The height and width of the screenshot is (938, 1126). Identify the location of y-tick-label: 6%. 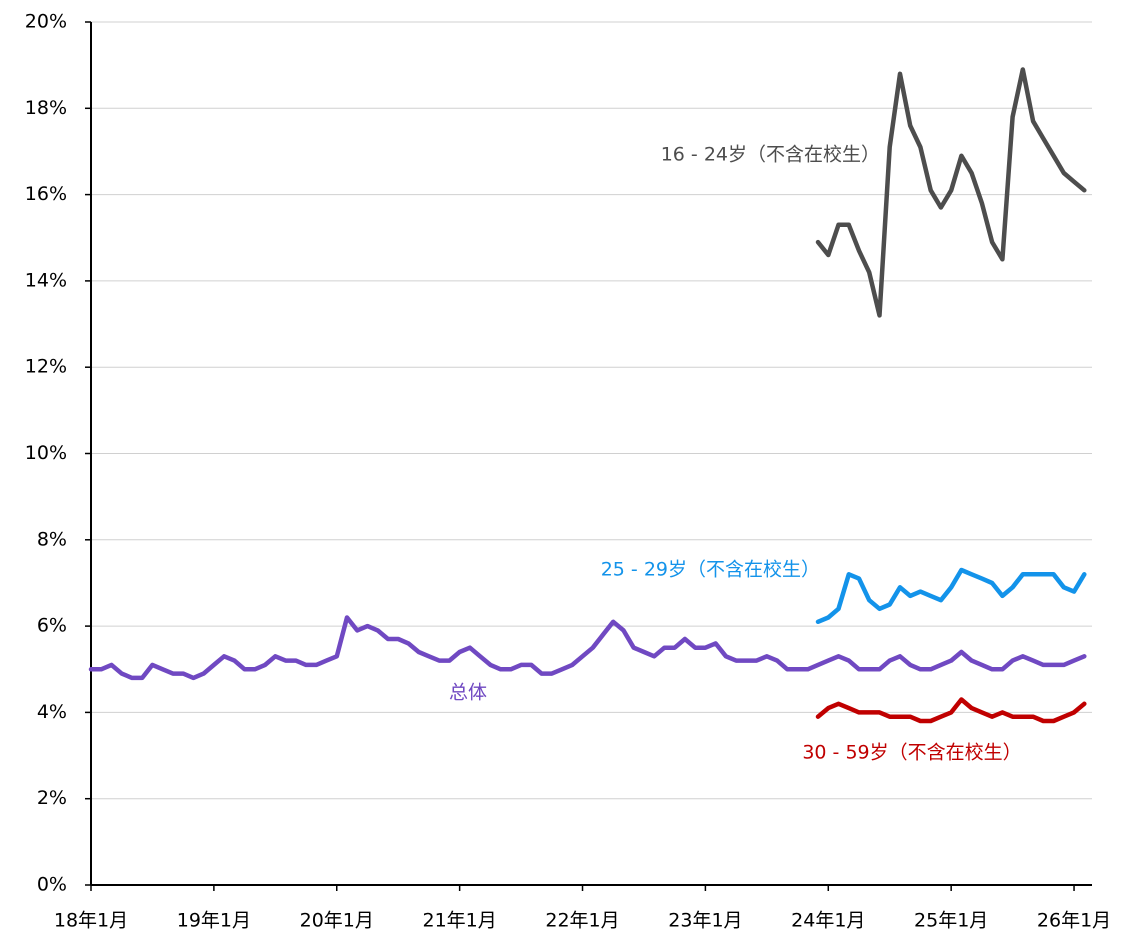
(52, 626).